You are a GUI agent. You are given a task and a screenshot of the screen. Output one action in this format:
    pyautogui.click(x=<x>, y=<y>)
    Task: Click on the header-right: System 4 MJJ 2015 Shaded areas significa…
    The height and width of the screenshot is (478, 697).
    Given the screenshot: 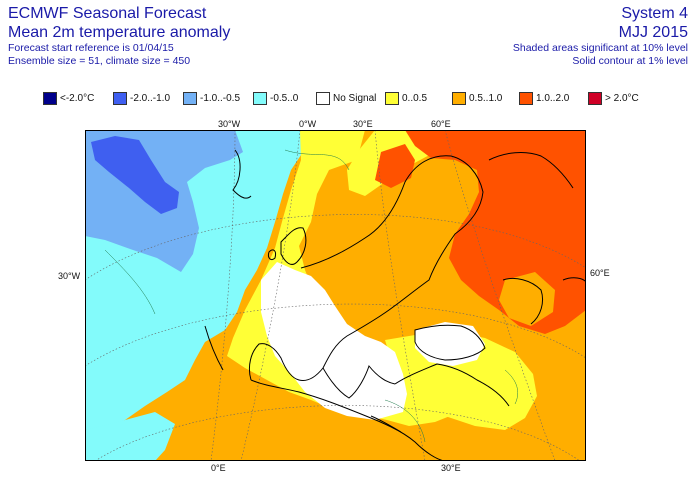 What is the action you would take?
    pyautogui.click(x=538, y=36)
    